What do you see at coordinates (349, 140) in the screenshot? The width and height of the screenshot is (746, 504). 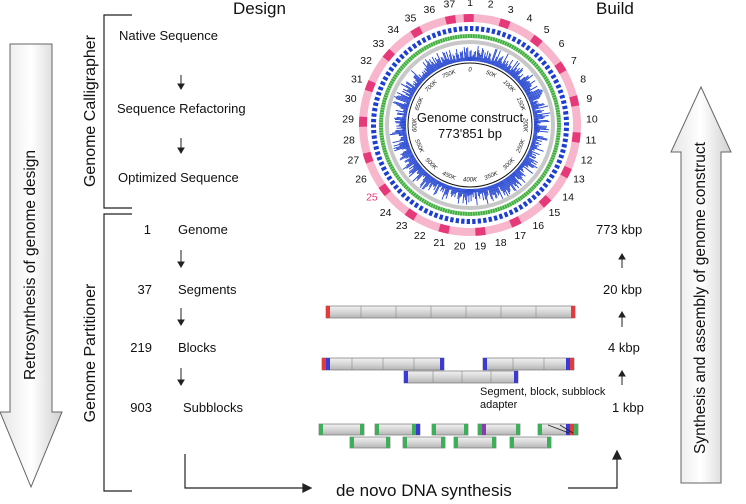 I see `segment-number: 28` at bounding box center [349, 140].